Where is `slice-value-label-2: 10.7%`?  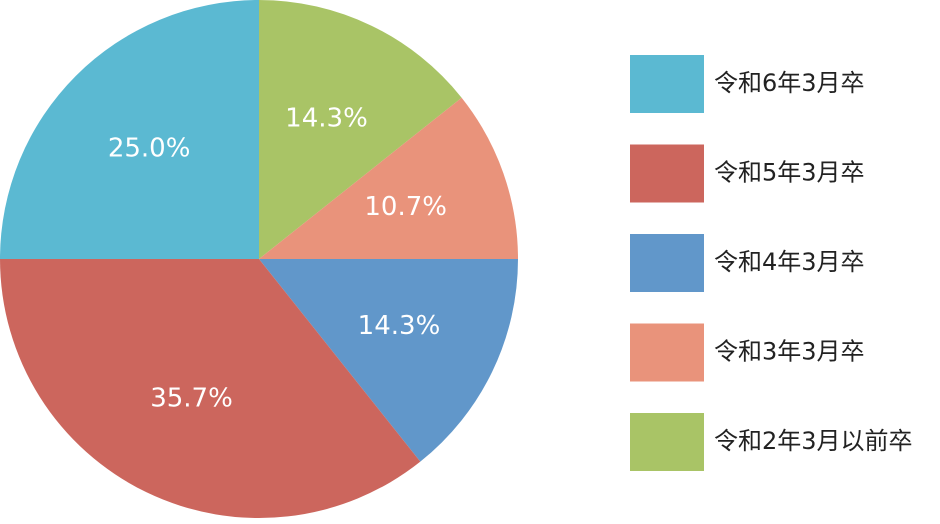 slice-value-label-2: 10.7% is located at coordinates (405, 207).